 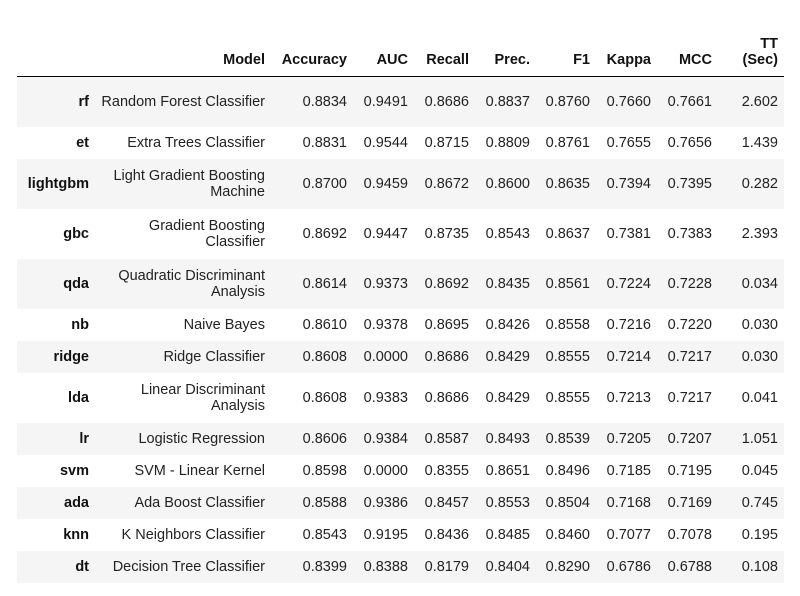 What do you see at coordinates (76, 502) in the screenshot?
I see `row-id: ada` at bounding box center [76, 502].